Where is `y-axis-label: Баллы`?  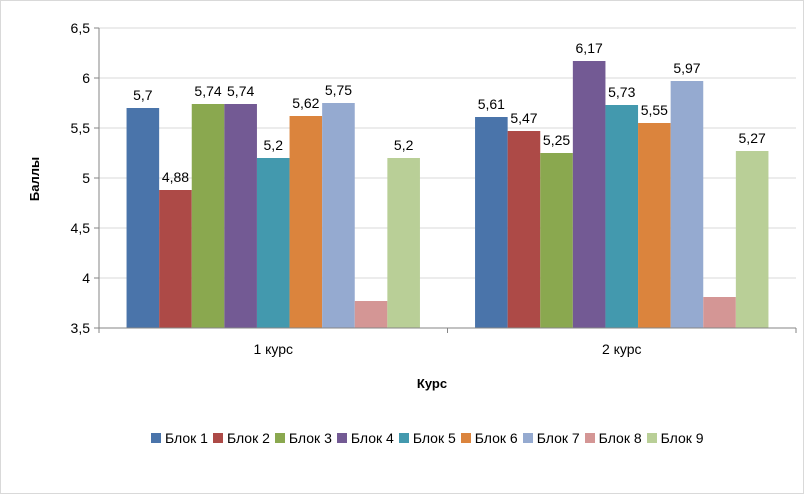
y-axis-label: Баллы is located at coordinates (34, 179).